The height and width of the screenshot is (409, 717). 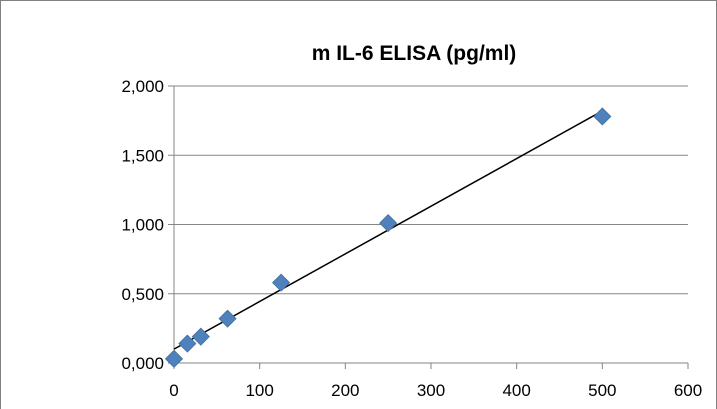 What do you see at coordinates (688, 390) in the screenshot?
I see `x-tick-label: 600` at bounding box center [688, 390].